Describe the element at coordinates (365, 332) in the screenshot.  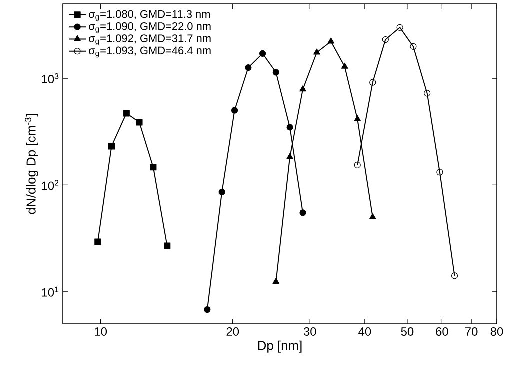
I see `x-tick-label: 40` at that location.